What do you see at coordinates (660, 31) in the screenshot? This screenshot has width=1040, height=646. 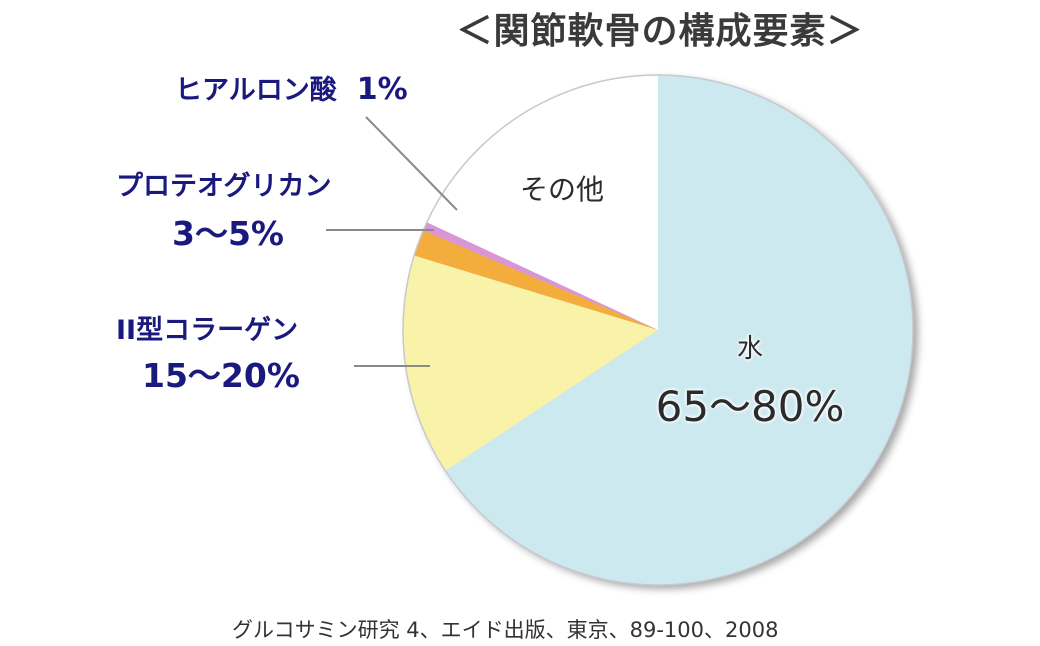 I see `chart-title: ＜関節軟骨の構成要素＞` at bounding box center [660, 31].